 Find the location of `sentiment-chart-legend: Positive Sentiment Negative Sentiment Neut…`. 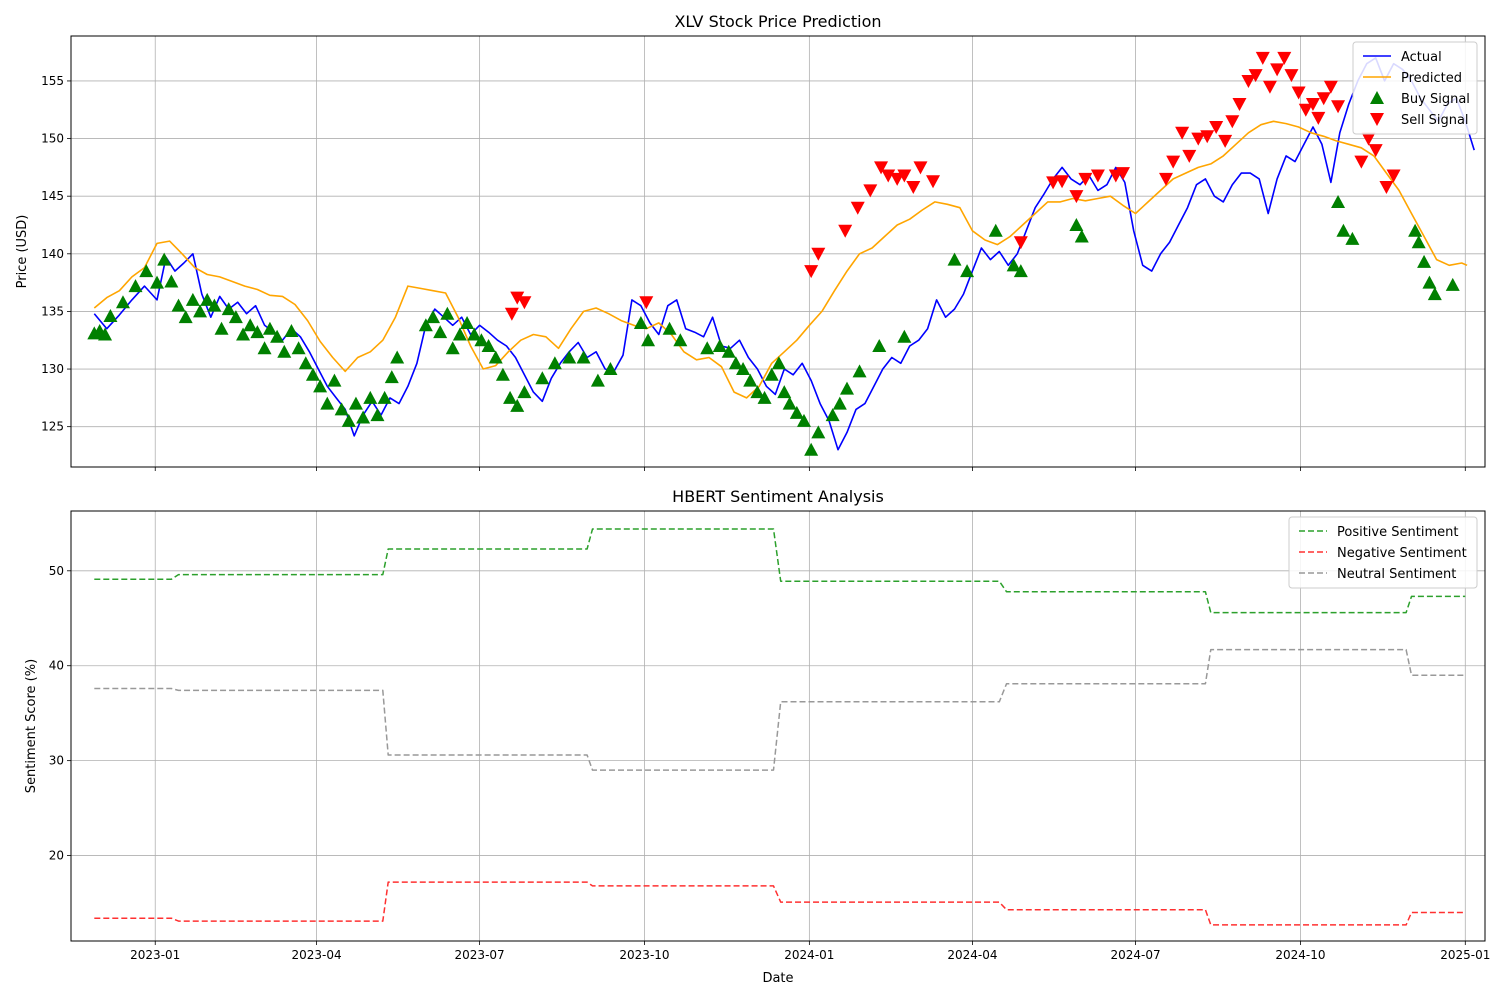

sentiment-chart-legend: Positive Sentiment Negative Sentiment Neut… is located at coordinates (1383, 552).